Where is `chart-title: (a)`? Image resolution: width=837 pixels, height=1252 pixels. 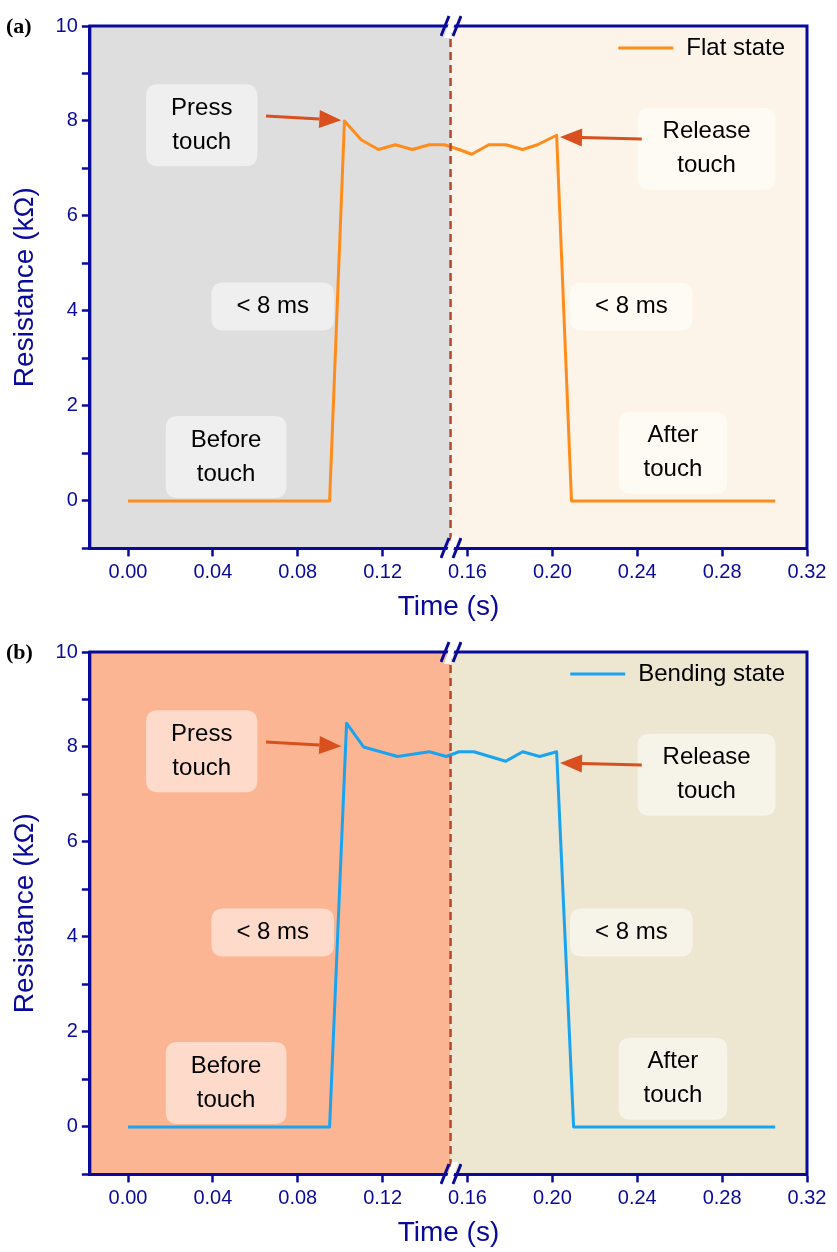
chart-title: (a) is located at coordinates (19, 25).